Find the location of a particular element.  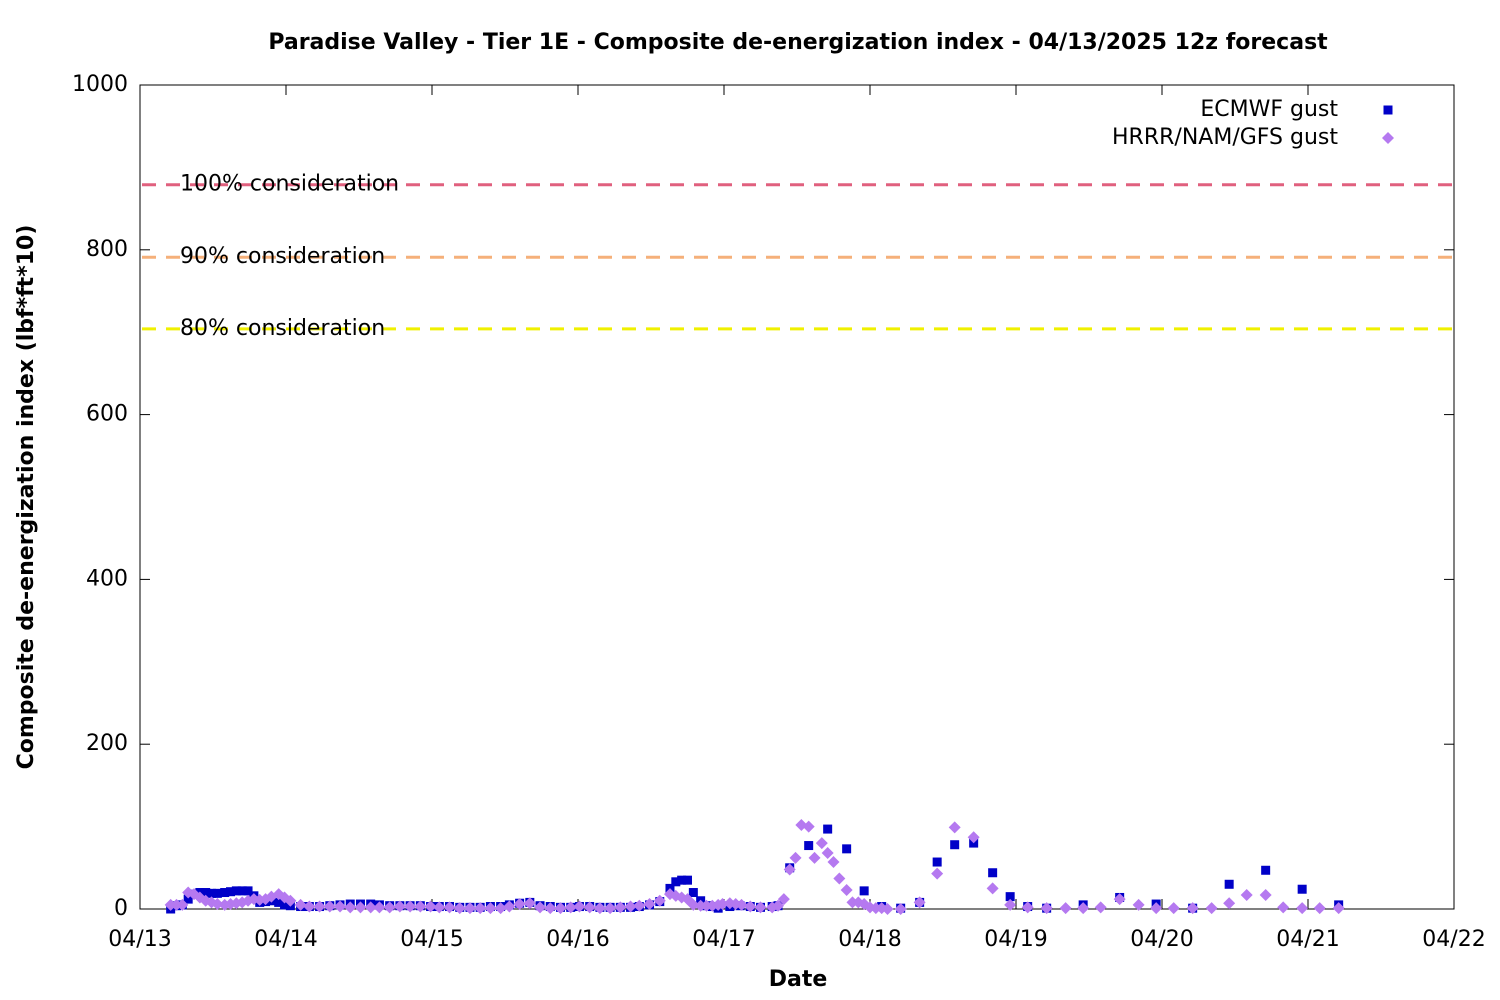

reference-label: 90% consideration is located at coordinates (282, 256).